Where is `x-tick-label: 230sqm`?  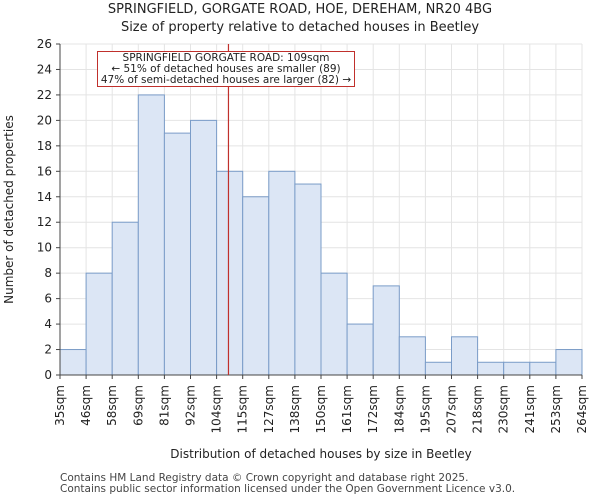
x-tick-label: 230sqm is located at coordinates (504, 409).